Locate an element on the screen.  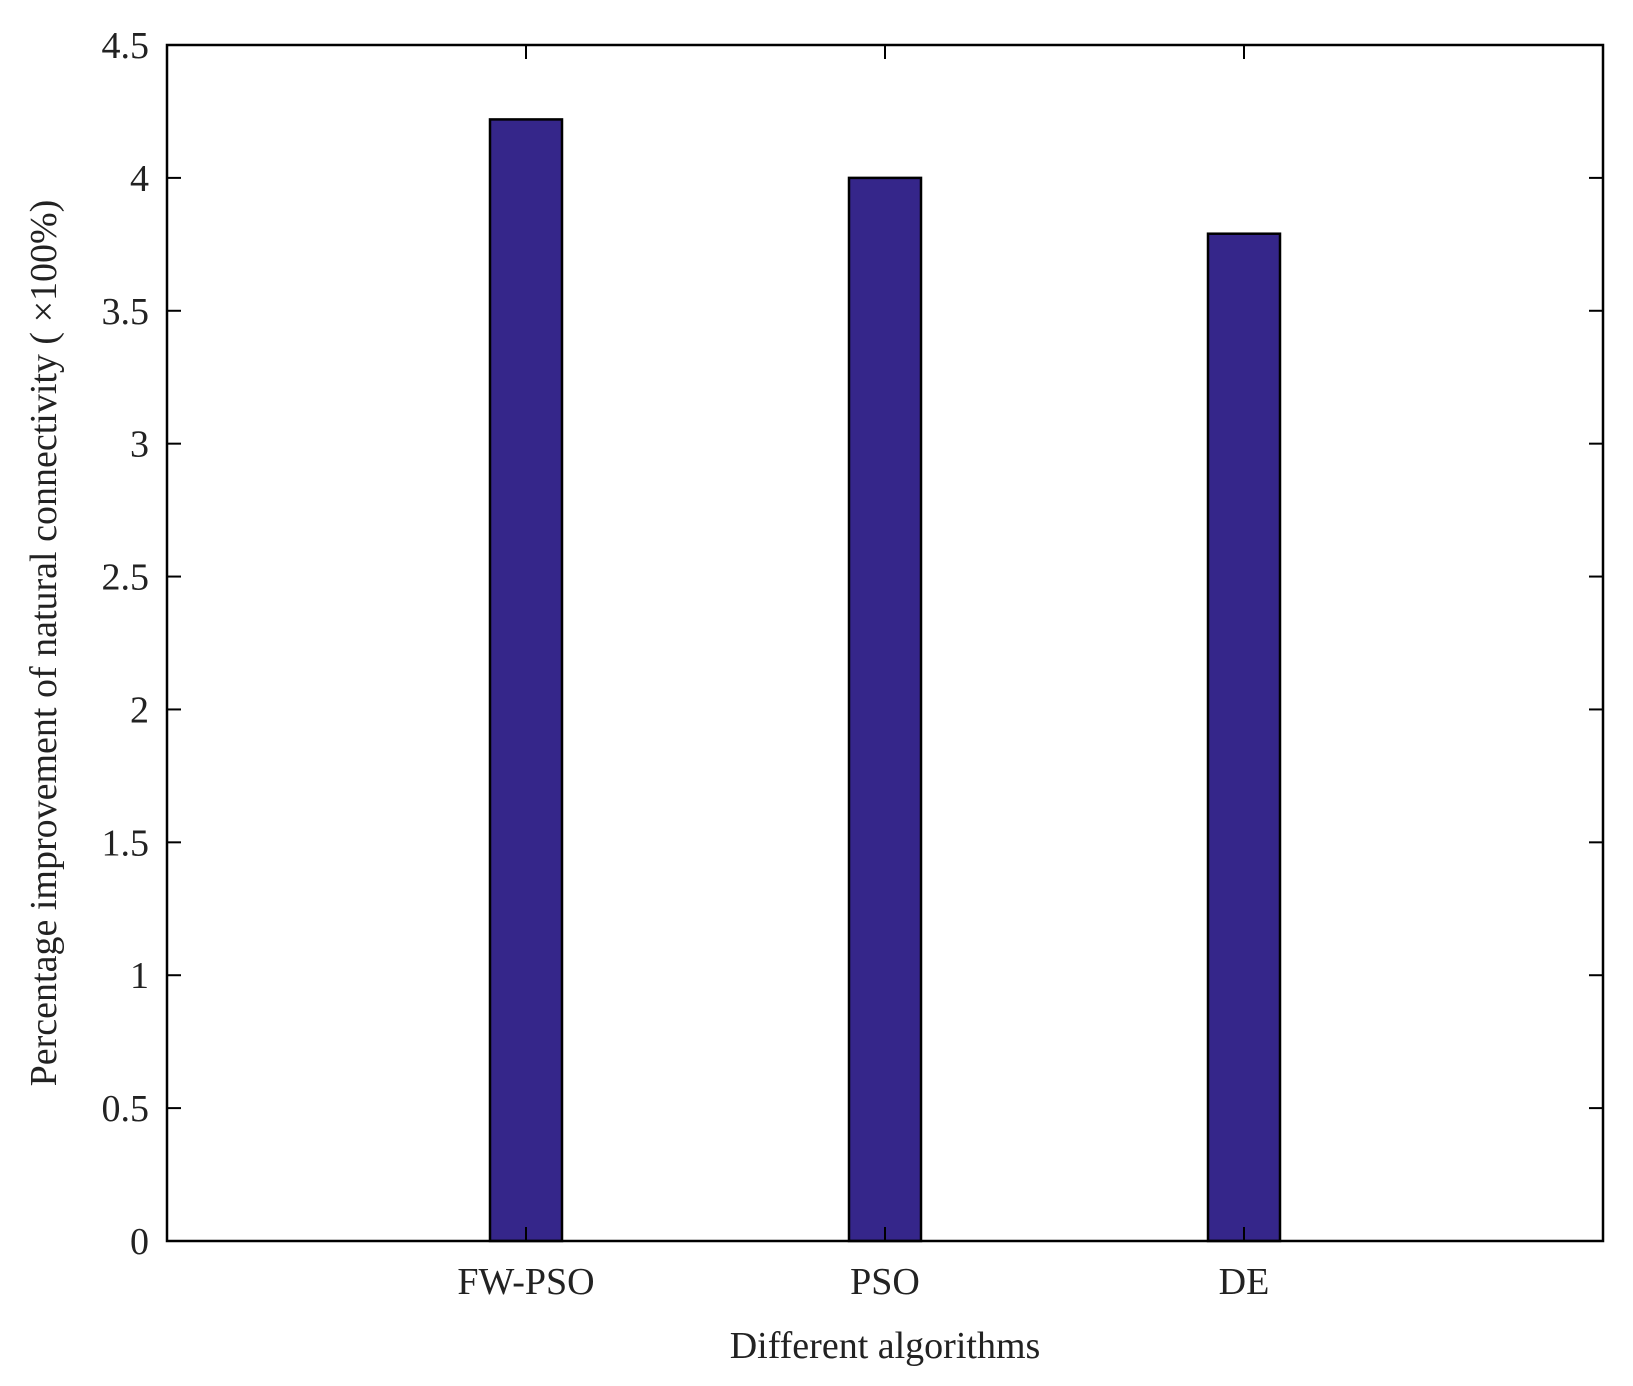
x-tick-label: PSO is located at coordinates (885, 1282).